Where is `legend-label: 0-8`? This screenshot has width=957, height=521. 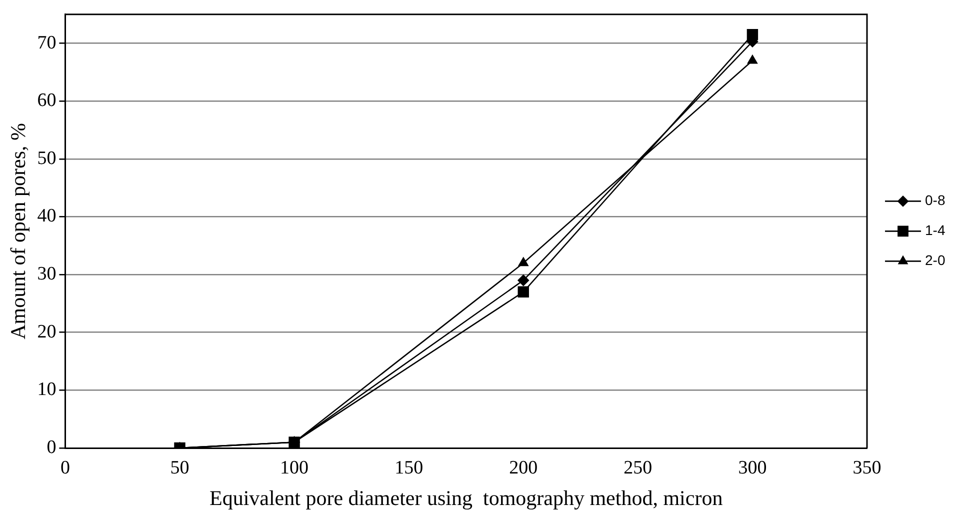
legend-label: 0-8 is located at coordinates (935, 200).